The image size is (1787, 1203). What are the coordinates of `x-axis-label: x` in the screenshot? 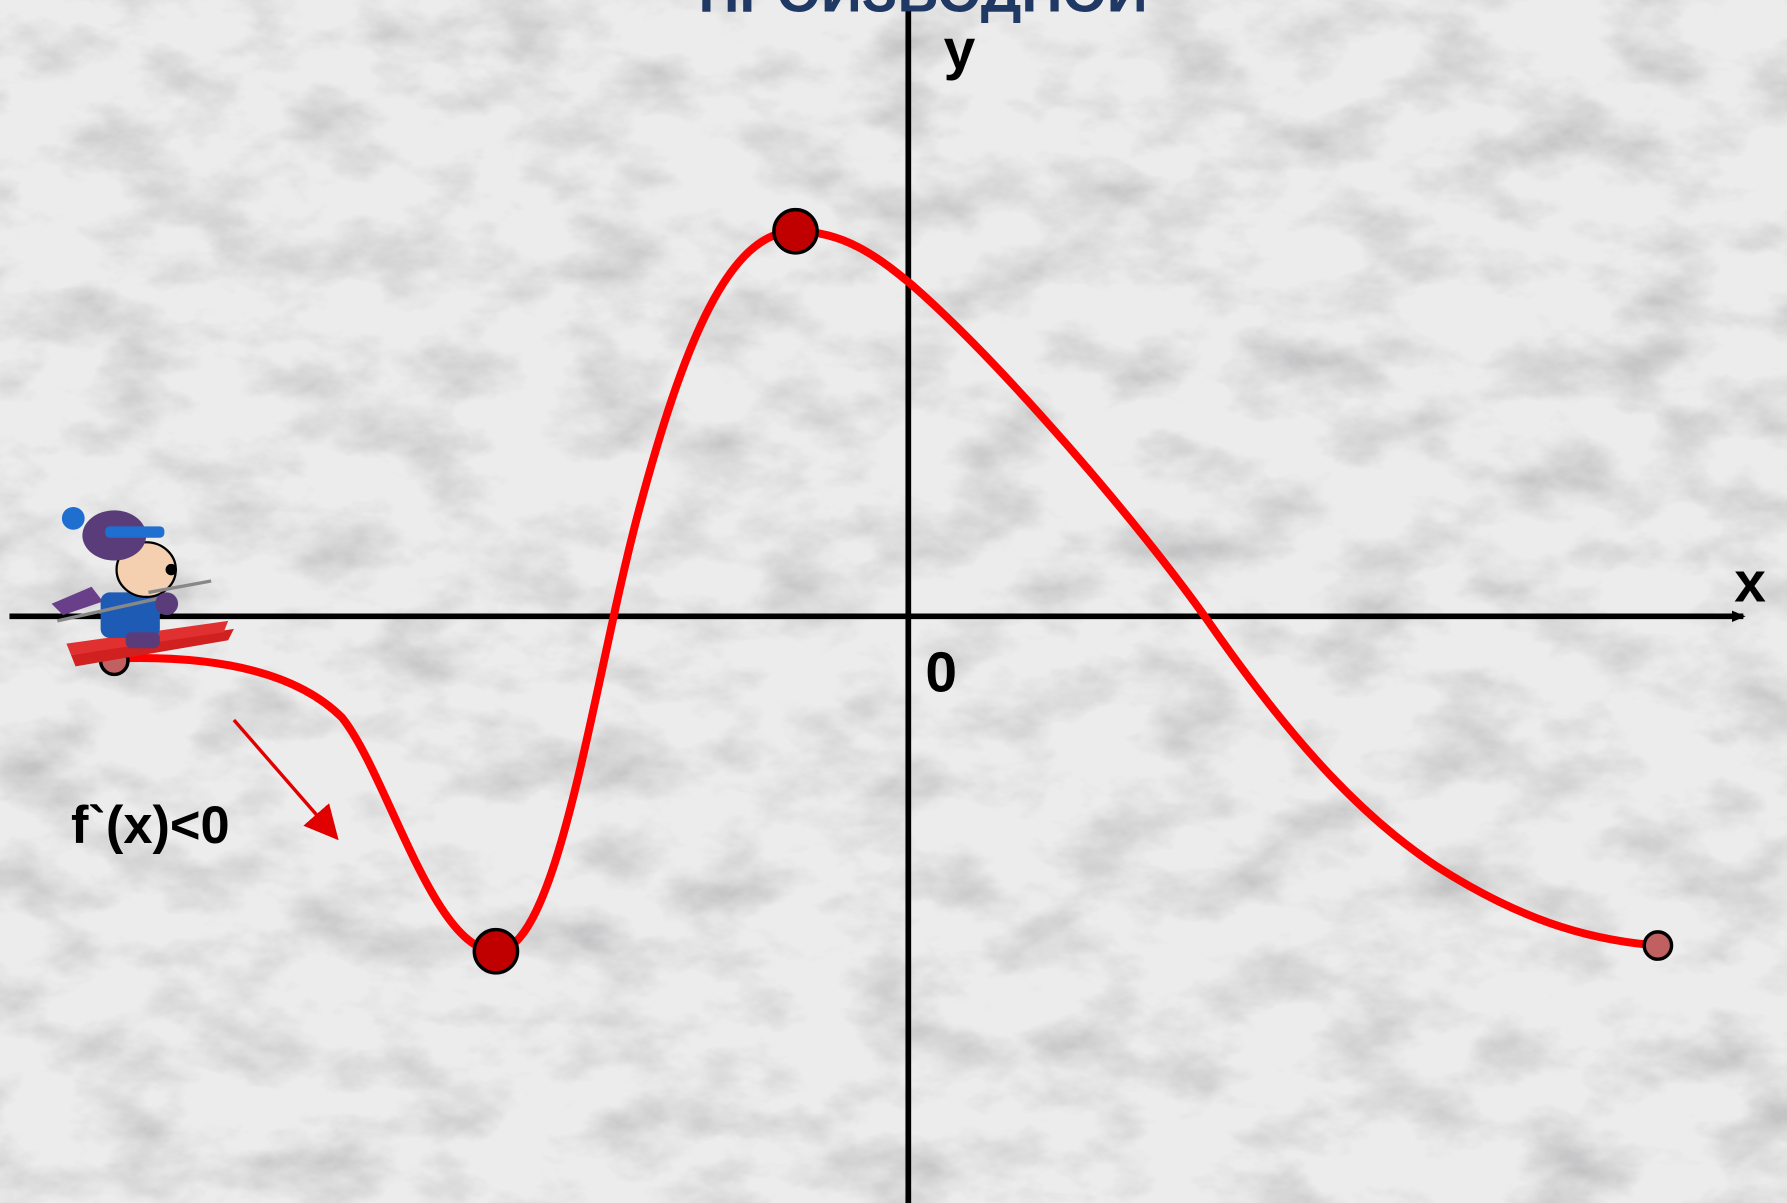 It's located at (1750, 583).